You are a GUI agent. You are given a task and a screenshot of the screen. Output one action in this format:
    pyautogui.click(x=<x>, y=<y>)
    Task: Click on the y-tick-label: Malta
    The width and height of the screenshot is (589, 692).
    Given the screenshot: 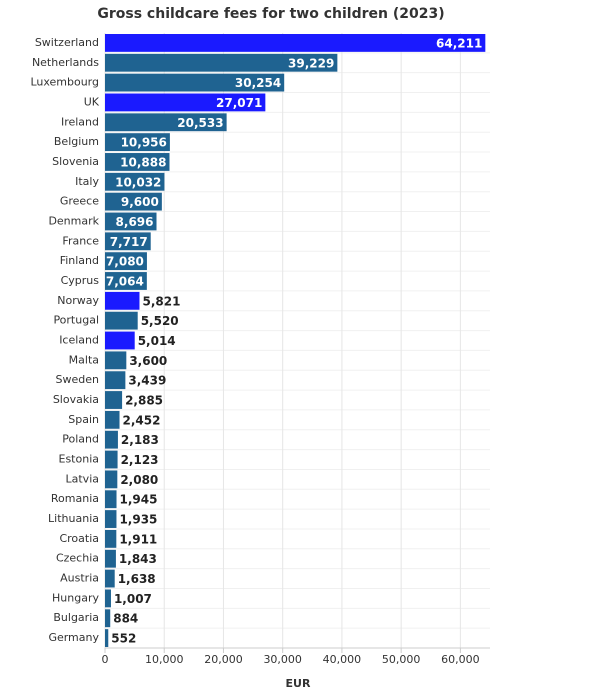 What is the action you would take?
    pyautogui.click(x=84, y=359)
    